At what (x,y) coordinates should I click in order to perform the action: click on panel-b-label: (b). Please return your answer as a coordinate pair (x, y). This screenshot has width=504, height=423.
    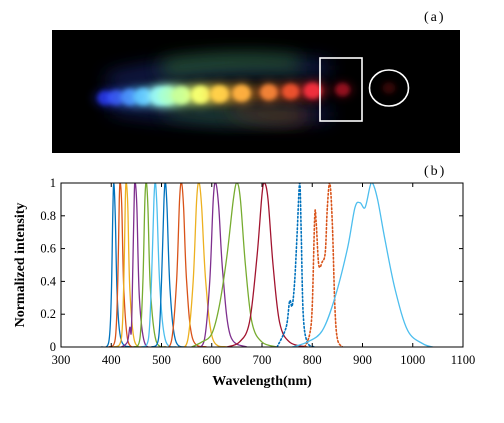
    Looking at the image, I should click on (435, 171).